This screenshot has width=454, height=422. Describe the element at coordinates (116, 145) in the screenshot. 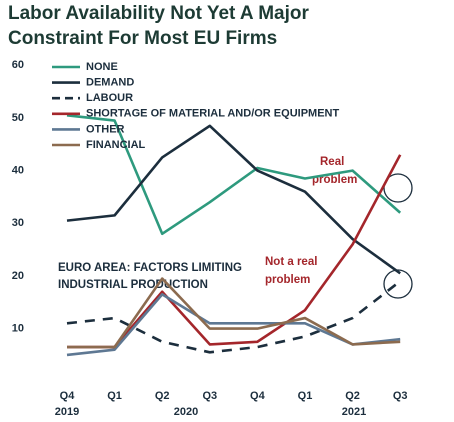

I see `legend-label: FINANCIAL` at that location.